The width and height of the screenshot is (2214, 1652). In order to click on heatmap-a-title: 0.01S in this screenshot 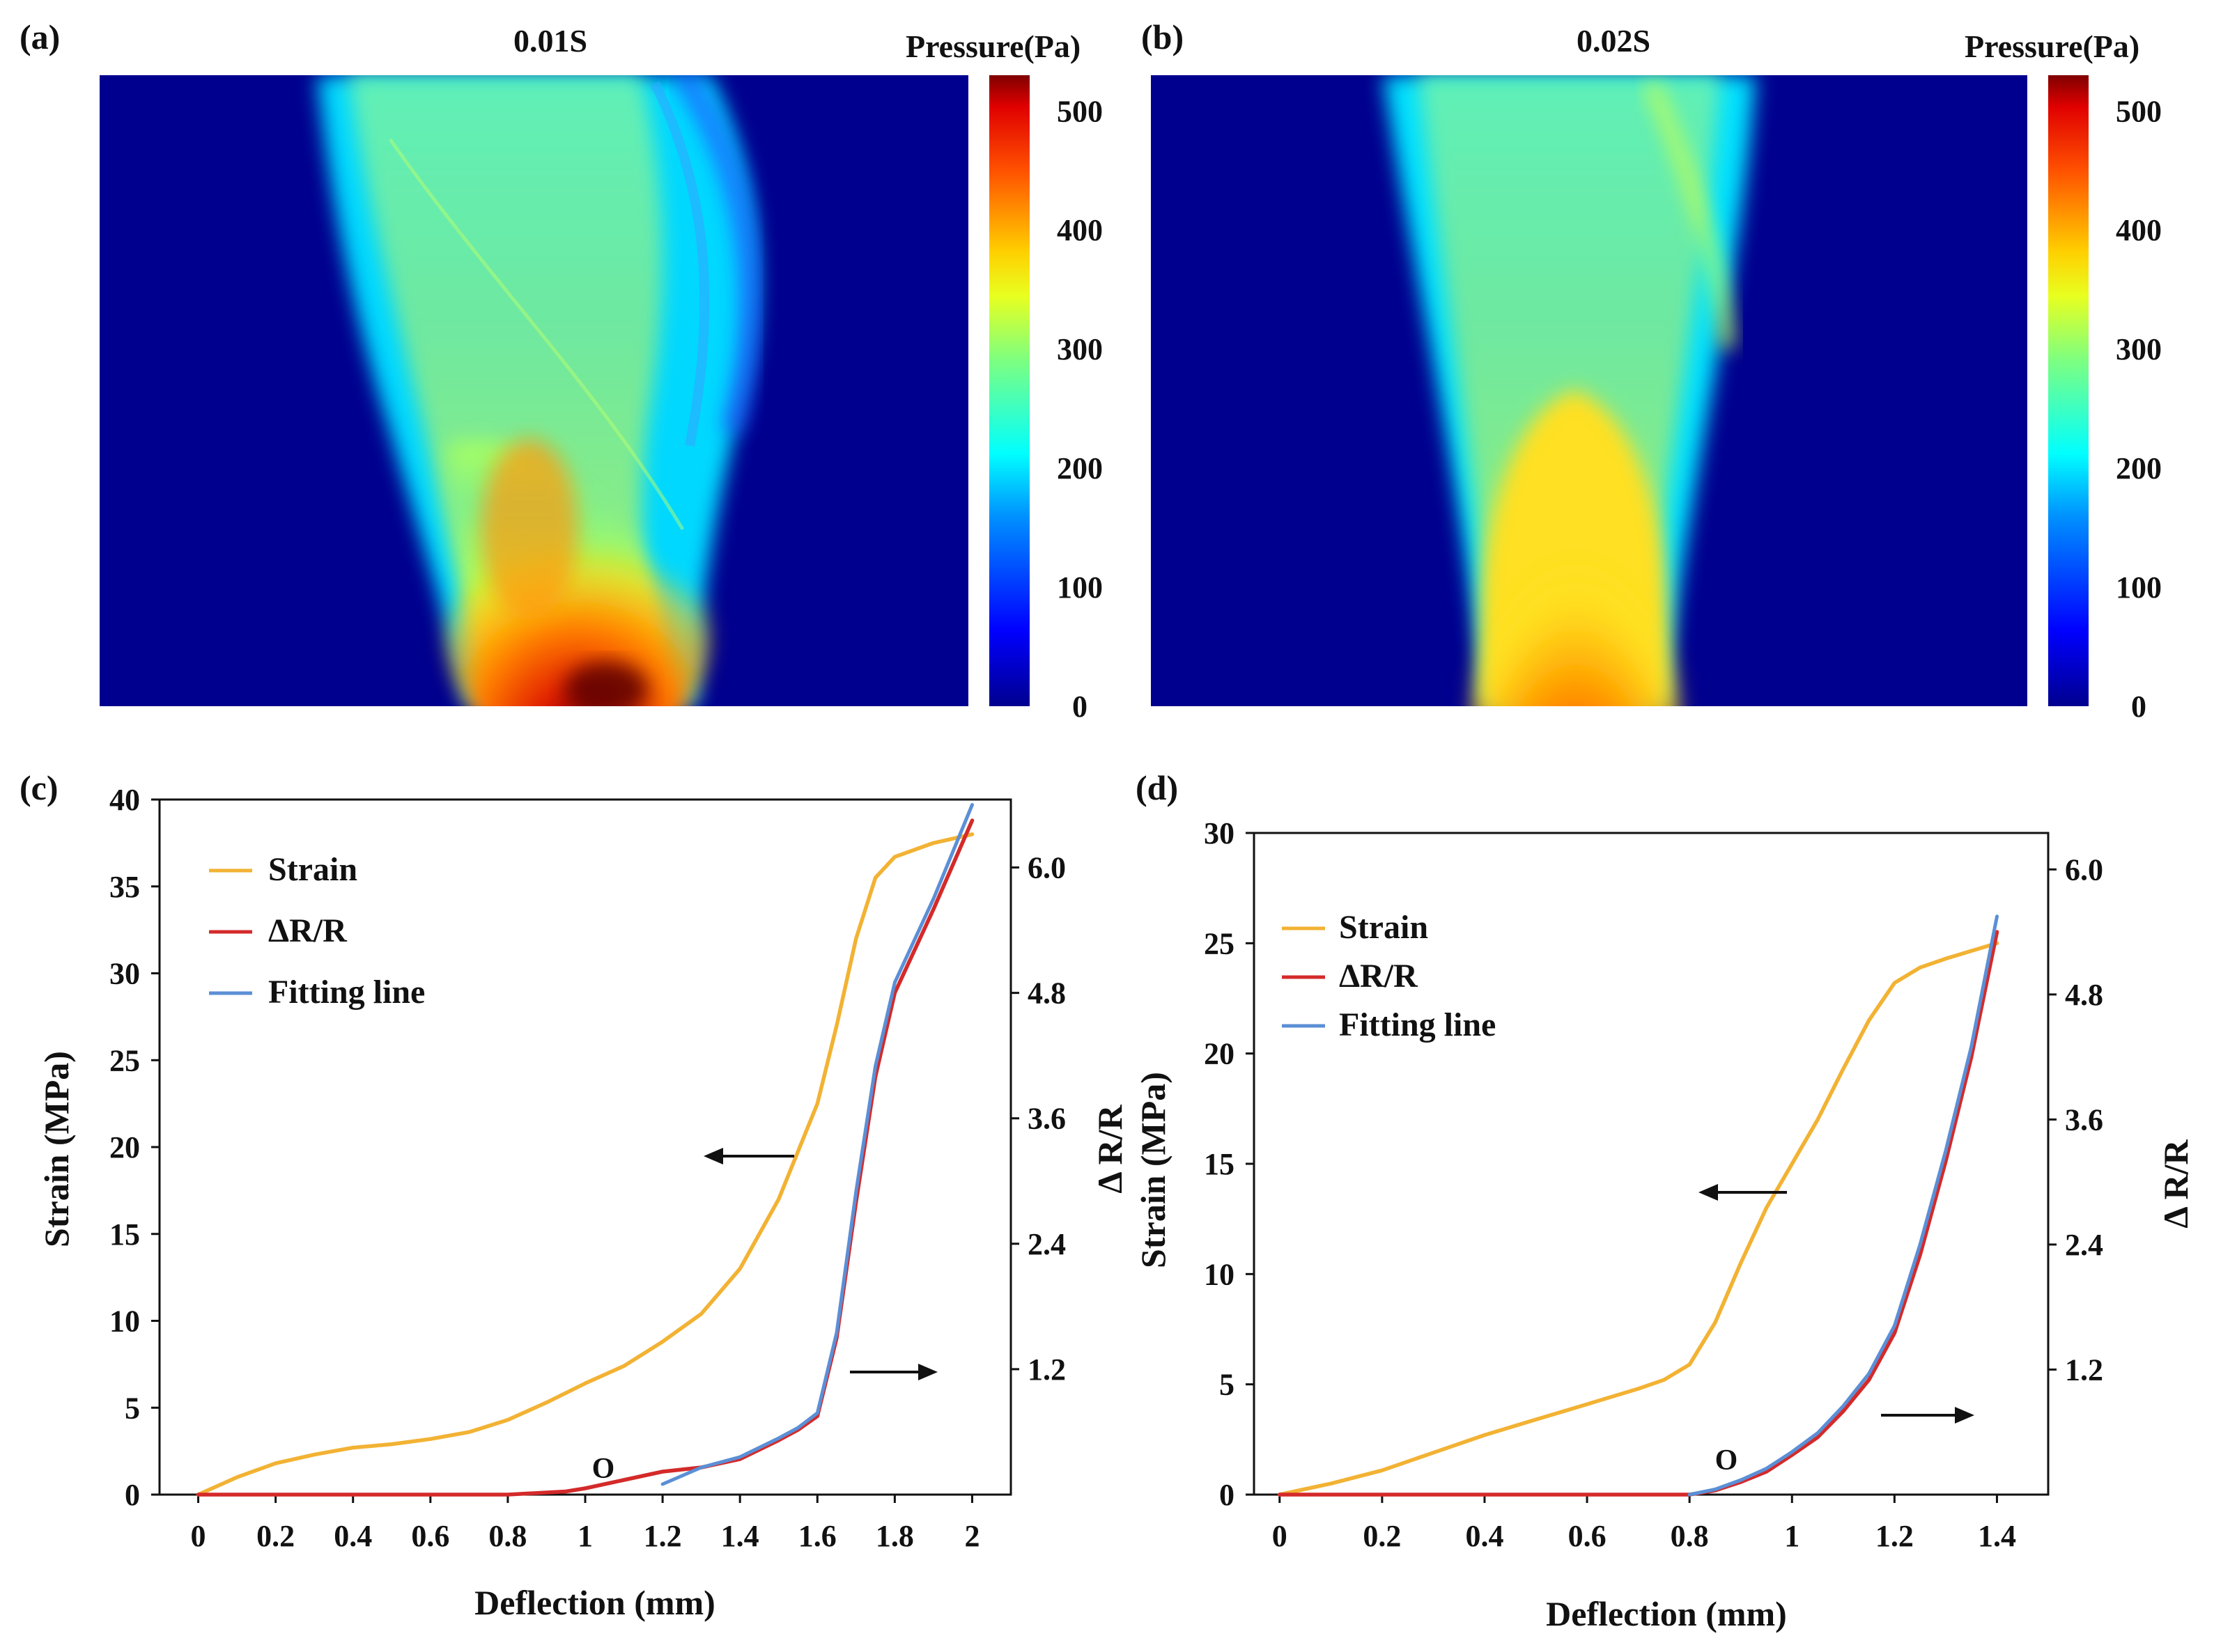, I will do `click(550, 41)`.